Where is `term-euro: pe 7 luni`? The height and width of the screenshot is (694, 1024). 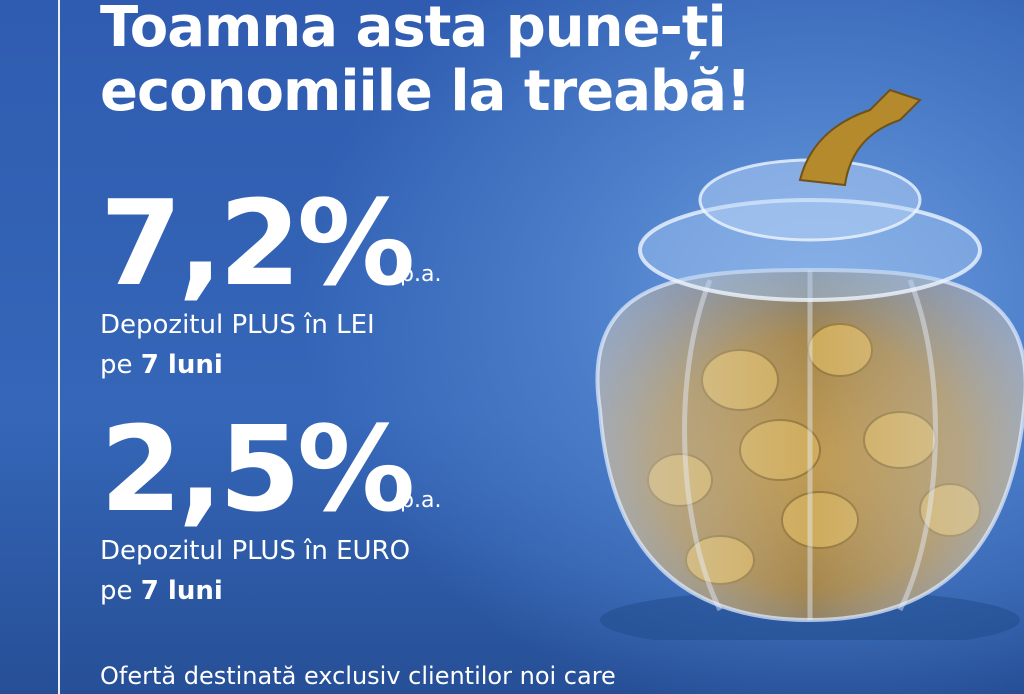 term-euro: pe 7 luni is located at coordinates (161, 591).